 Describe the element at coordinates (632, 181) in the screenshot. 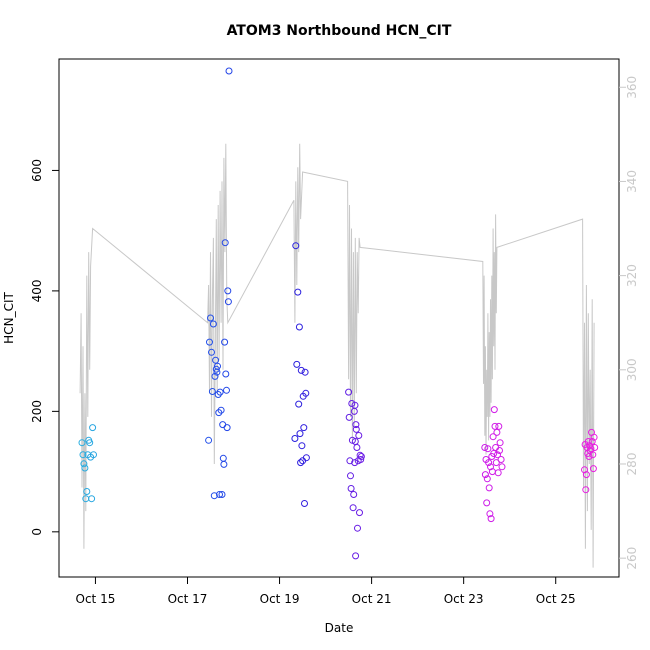

I see `y2-tick-label: 340` at that location.